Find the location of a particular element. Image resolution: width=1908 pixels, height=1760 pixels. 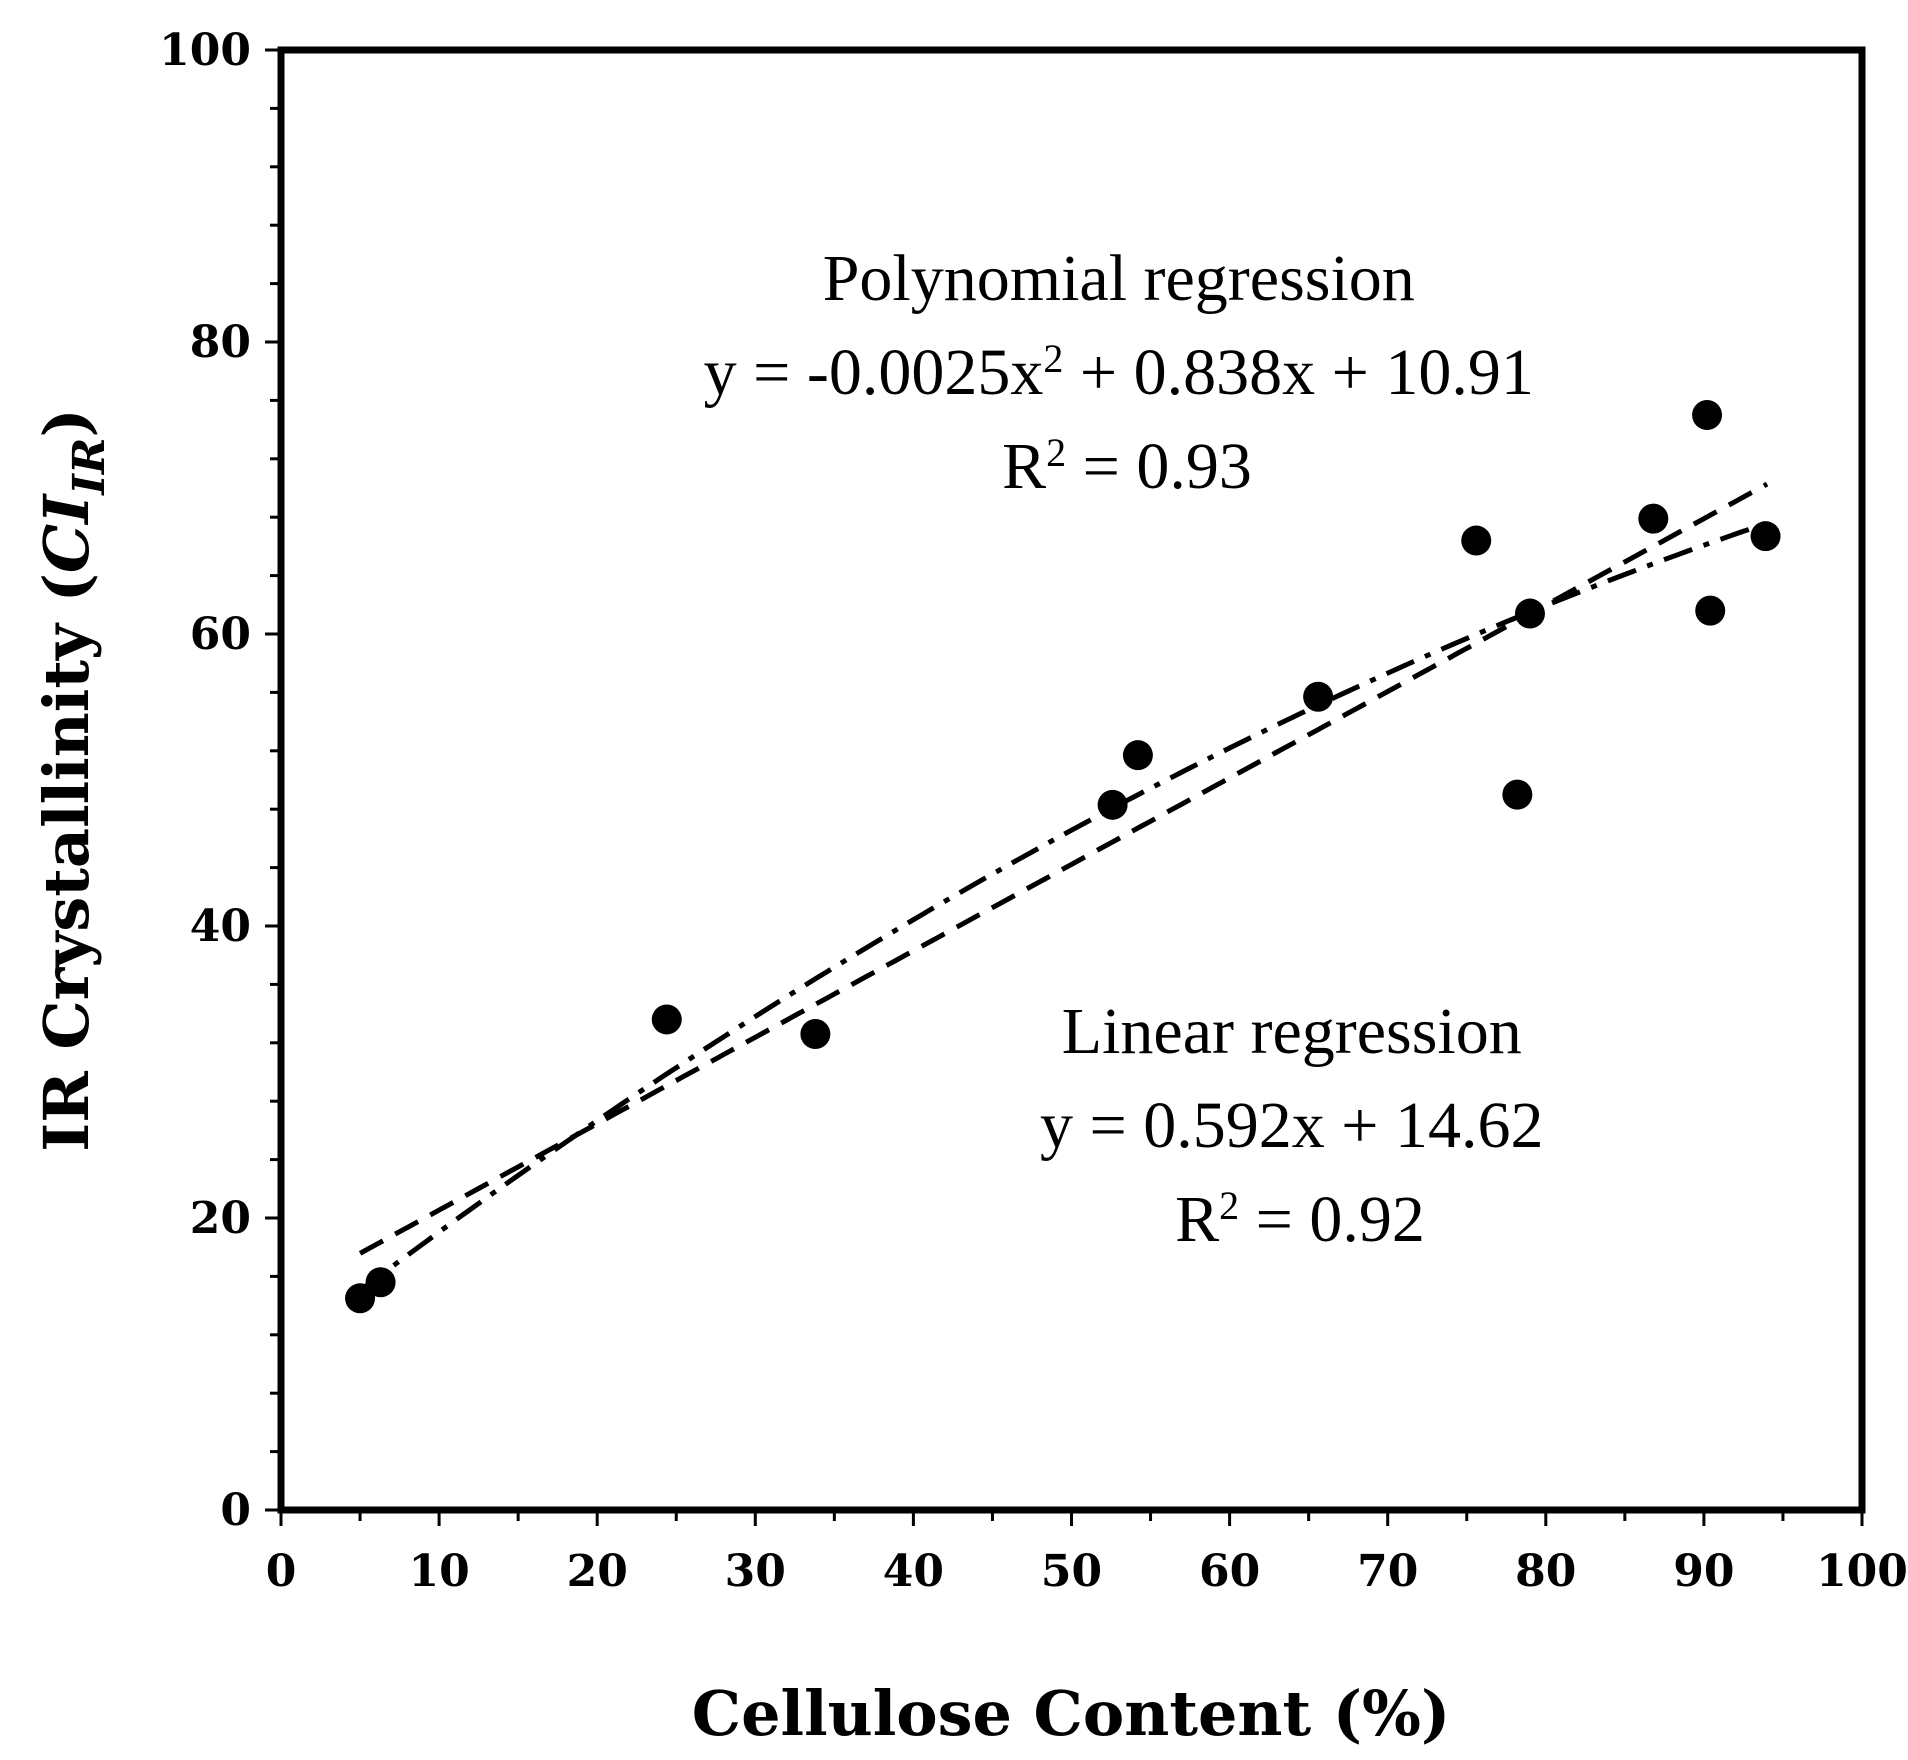

y-tick-label: 0 is located at coordinates (235, 1510).